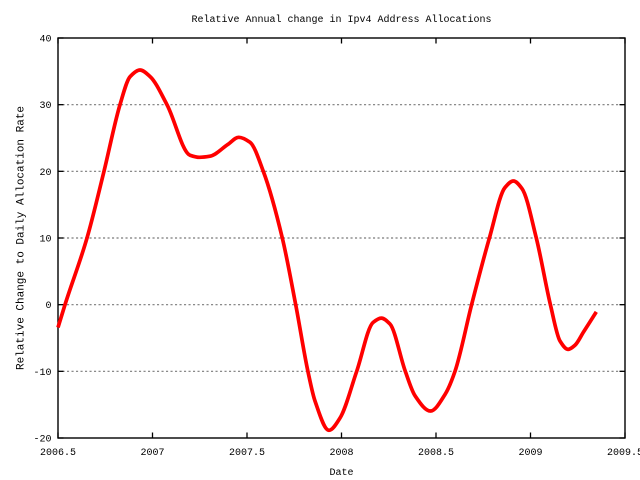 The width and height of the screenshot is (640, 480). What do you see at coordinates (45, 240) in the screenshot?
I see `svg-text: 10` at bounding box center [45, 240].